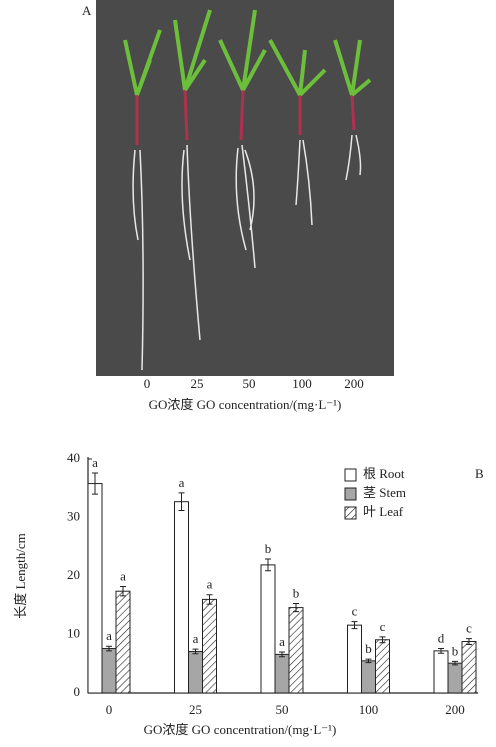 Image resolution: width=496 pixels, height=747 pixels. What do you see at coordinates (73, 632) in the screenshot?
I see `y-tick-label: 10` at bounding box center [73, 632].